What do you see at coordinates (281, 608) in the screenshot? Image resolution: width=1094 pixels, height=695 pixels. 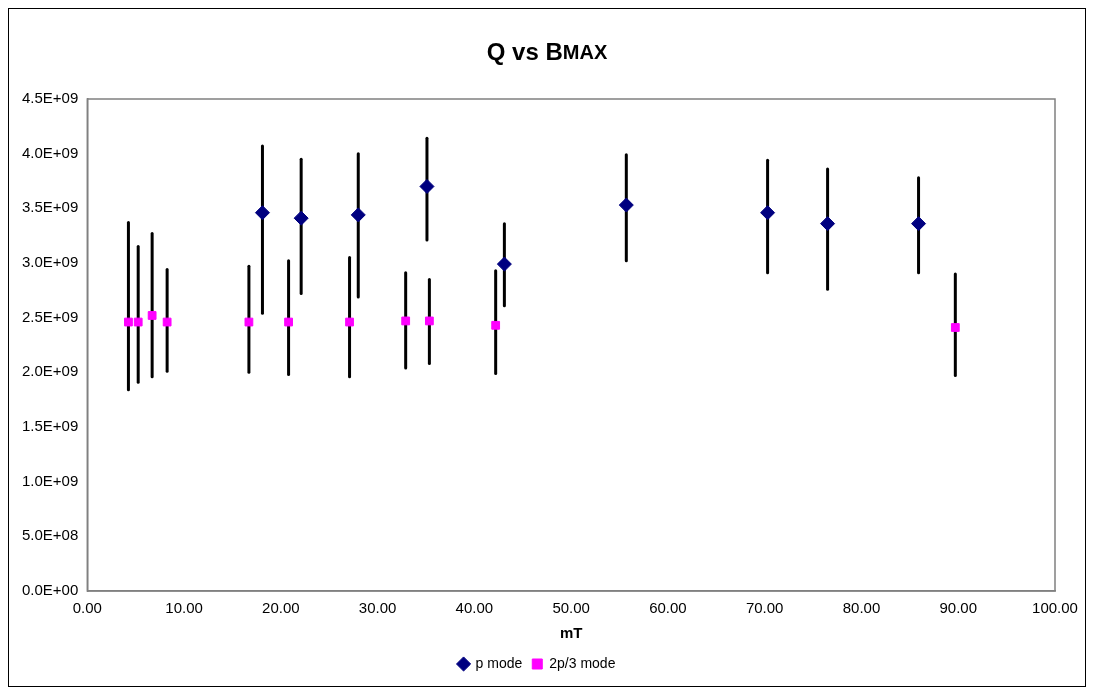 I see `x-tick-label: 20.00` at bounding box center [281, 608].